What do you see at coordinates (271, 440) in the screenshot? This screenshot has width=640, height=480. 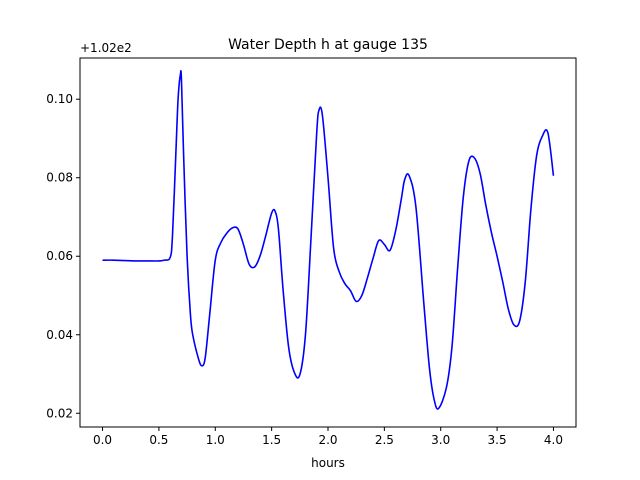 I see `x-tick-label: 1.5` at bounding box center [271, 440].